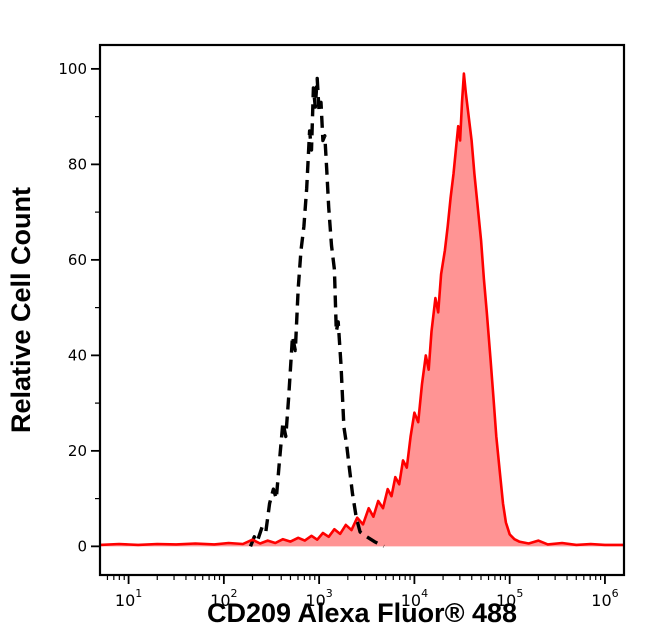  Describe the element at coordinates (362, 613) in the screenshot. I see `x-axis-title: CD209 Alexa Fluor® 488` at that location.